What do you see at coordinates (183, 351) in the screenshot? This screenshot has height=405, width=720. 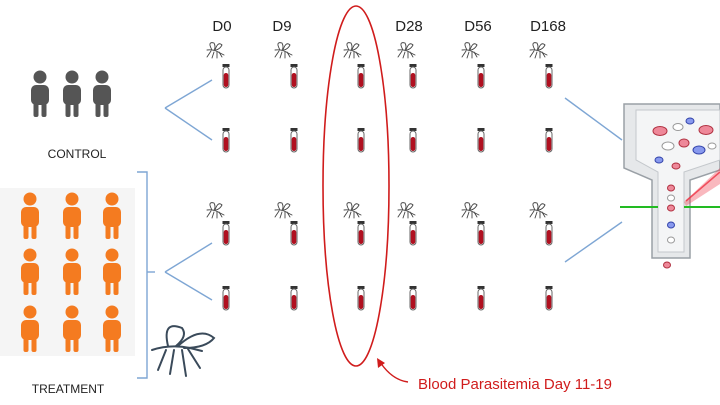 I see `mosquito-large-icon` at bounding box center [183, 351].